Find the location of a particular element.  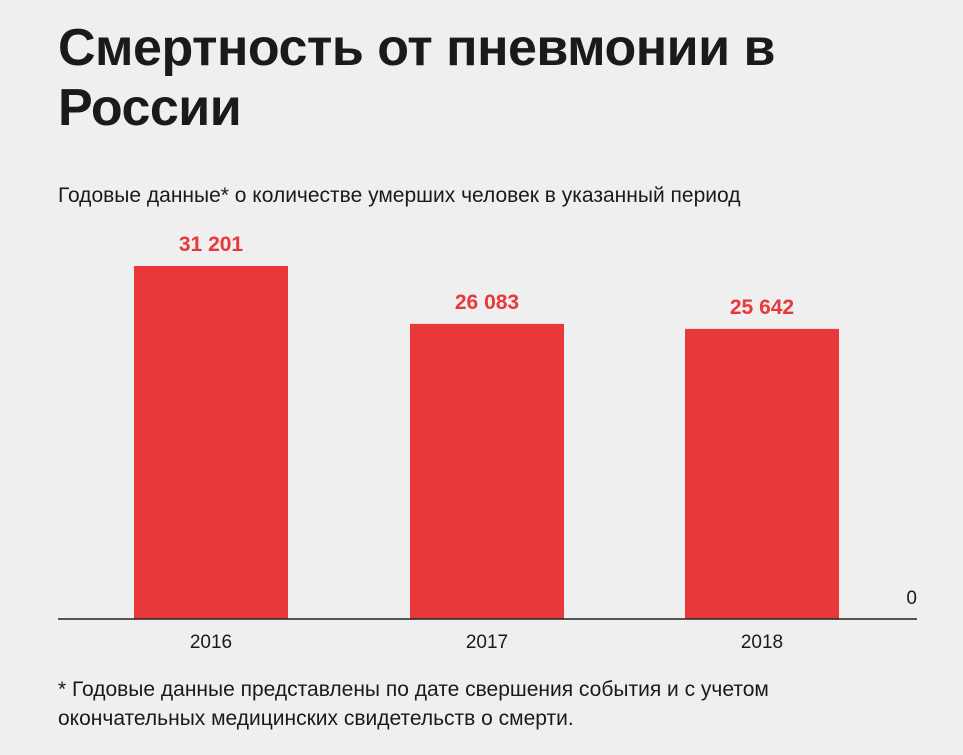

chart-title: Смертность от пневмонии в России is located at coordinates (416, 78).